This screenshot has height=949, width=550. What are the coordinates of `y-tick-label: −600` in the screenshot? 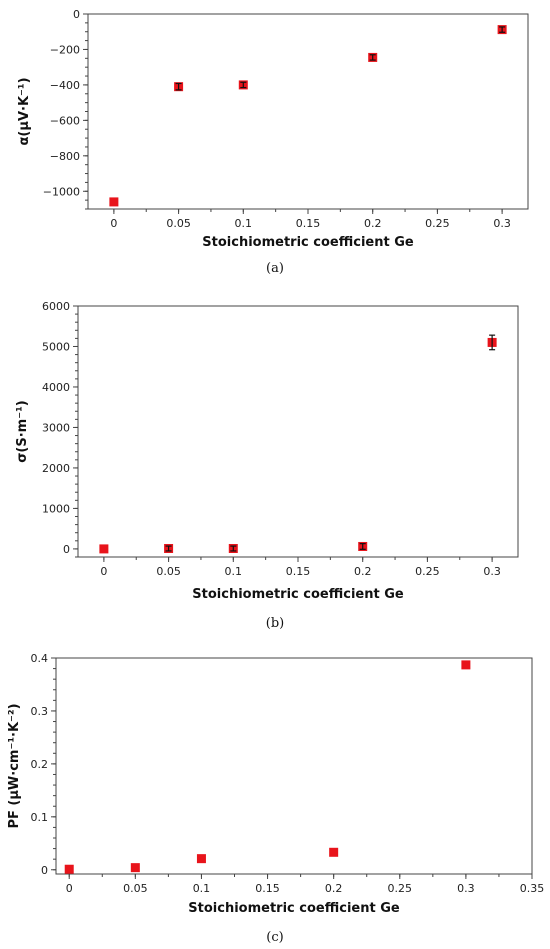 It's located at (65, 120).